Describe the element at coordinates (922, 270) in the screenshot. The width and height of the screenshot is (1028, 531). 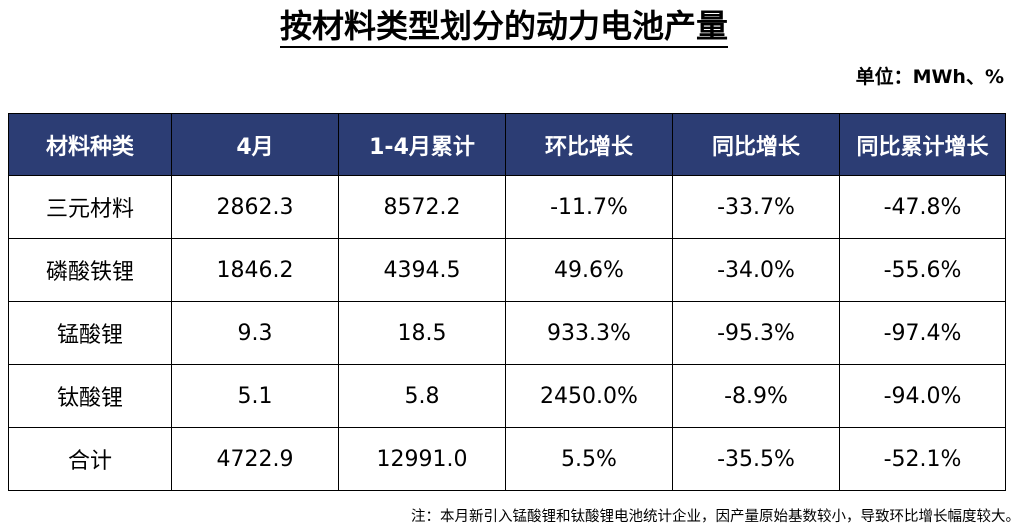
I see `table-cell: -55.6%` at that location.